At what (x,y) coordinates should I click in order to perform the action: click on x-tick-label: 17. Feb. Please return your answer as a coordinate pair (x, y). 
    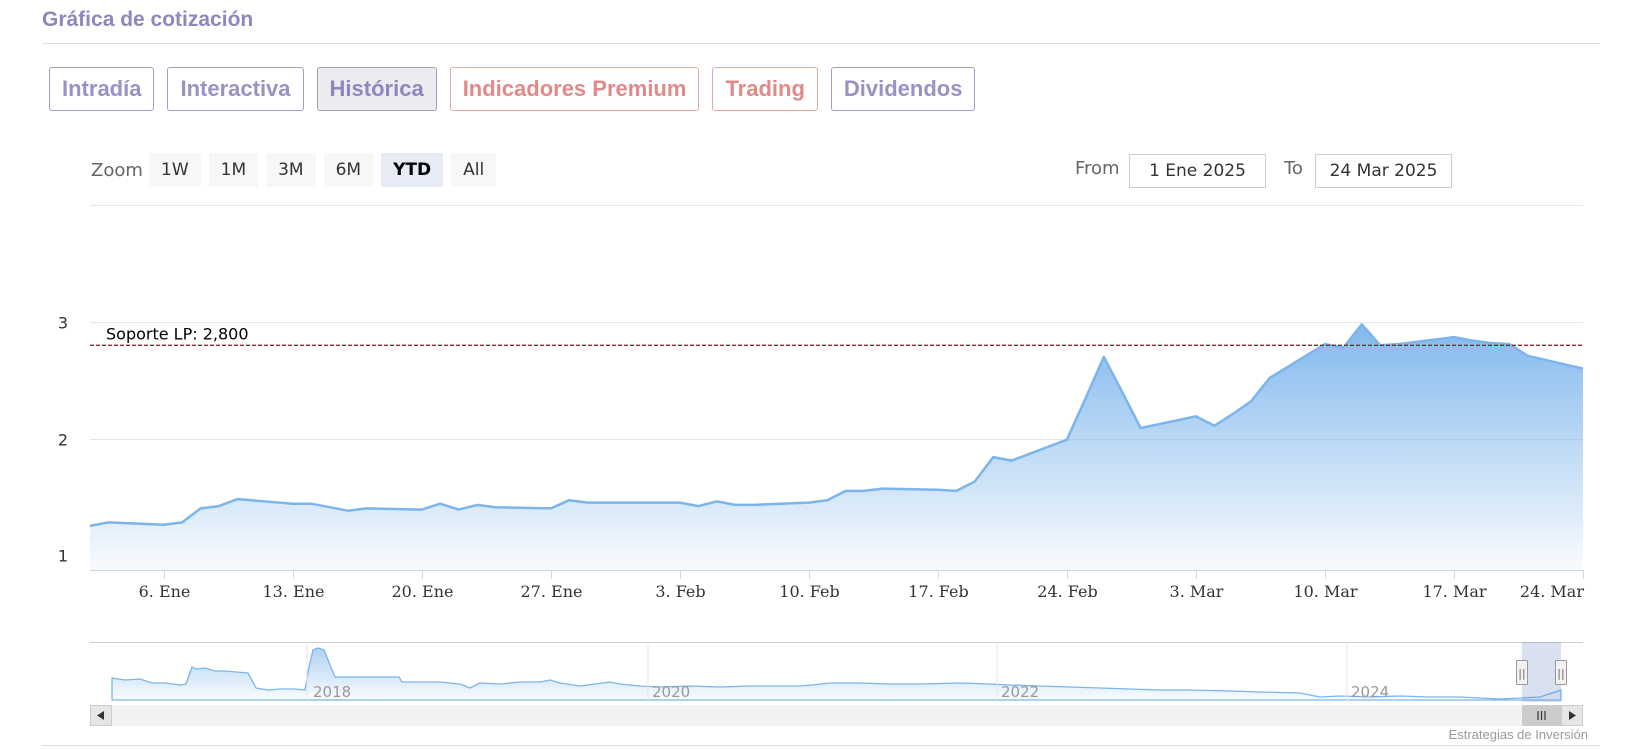
    Looking at the image, I should click on (938, 591).